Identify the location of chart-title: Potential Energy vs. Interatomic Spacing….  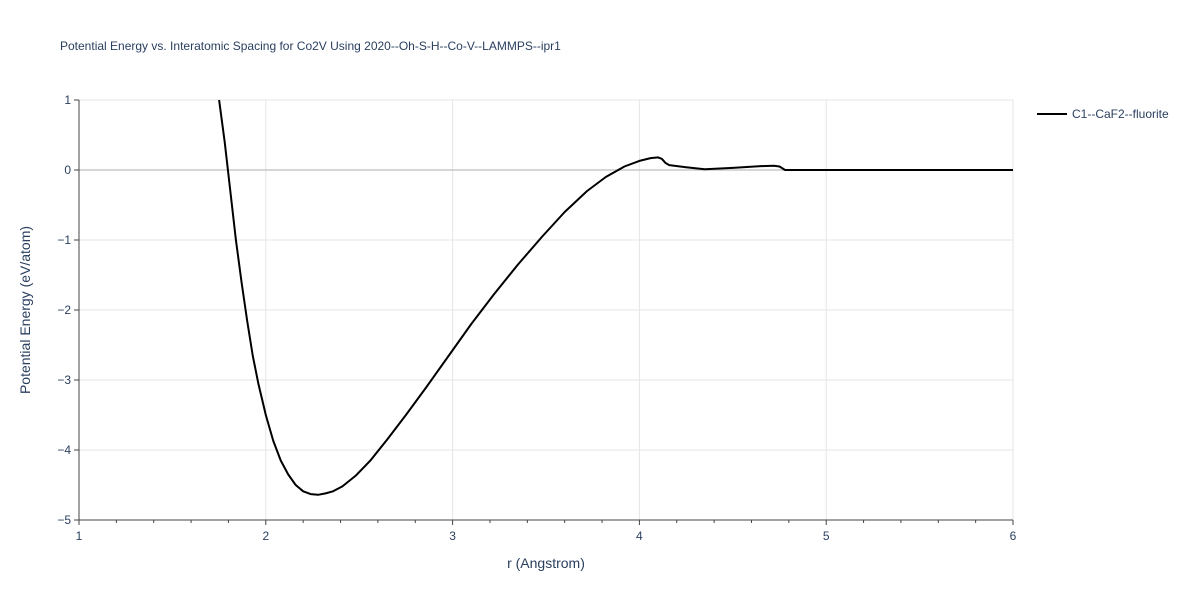
(310, 46).